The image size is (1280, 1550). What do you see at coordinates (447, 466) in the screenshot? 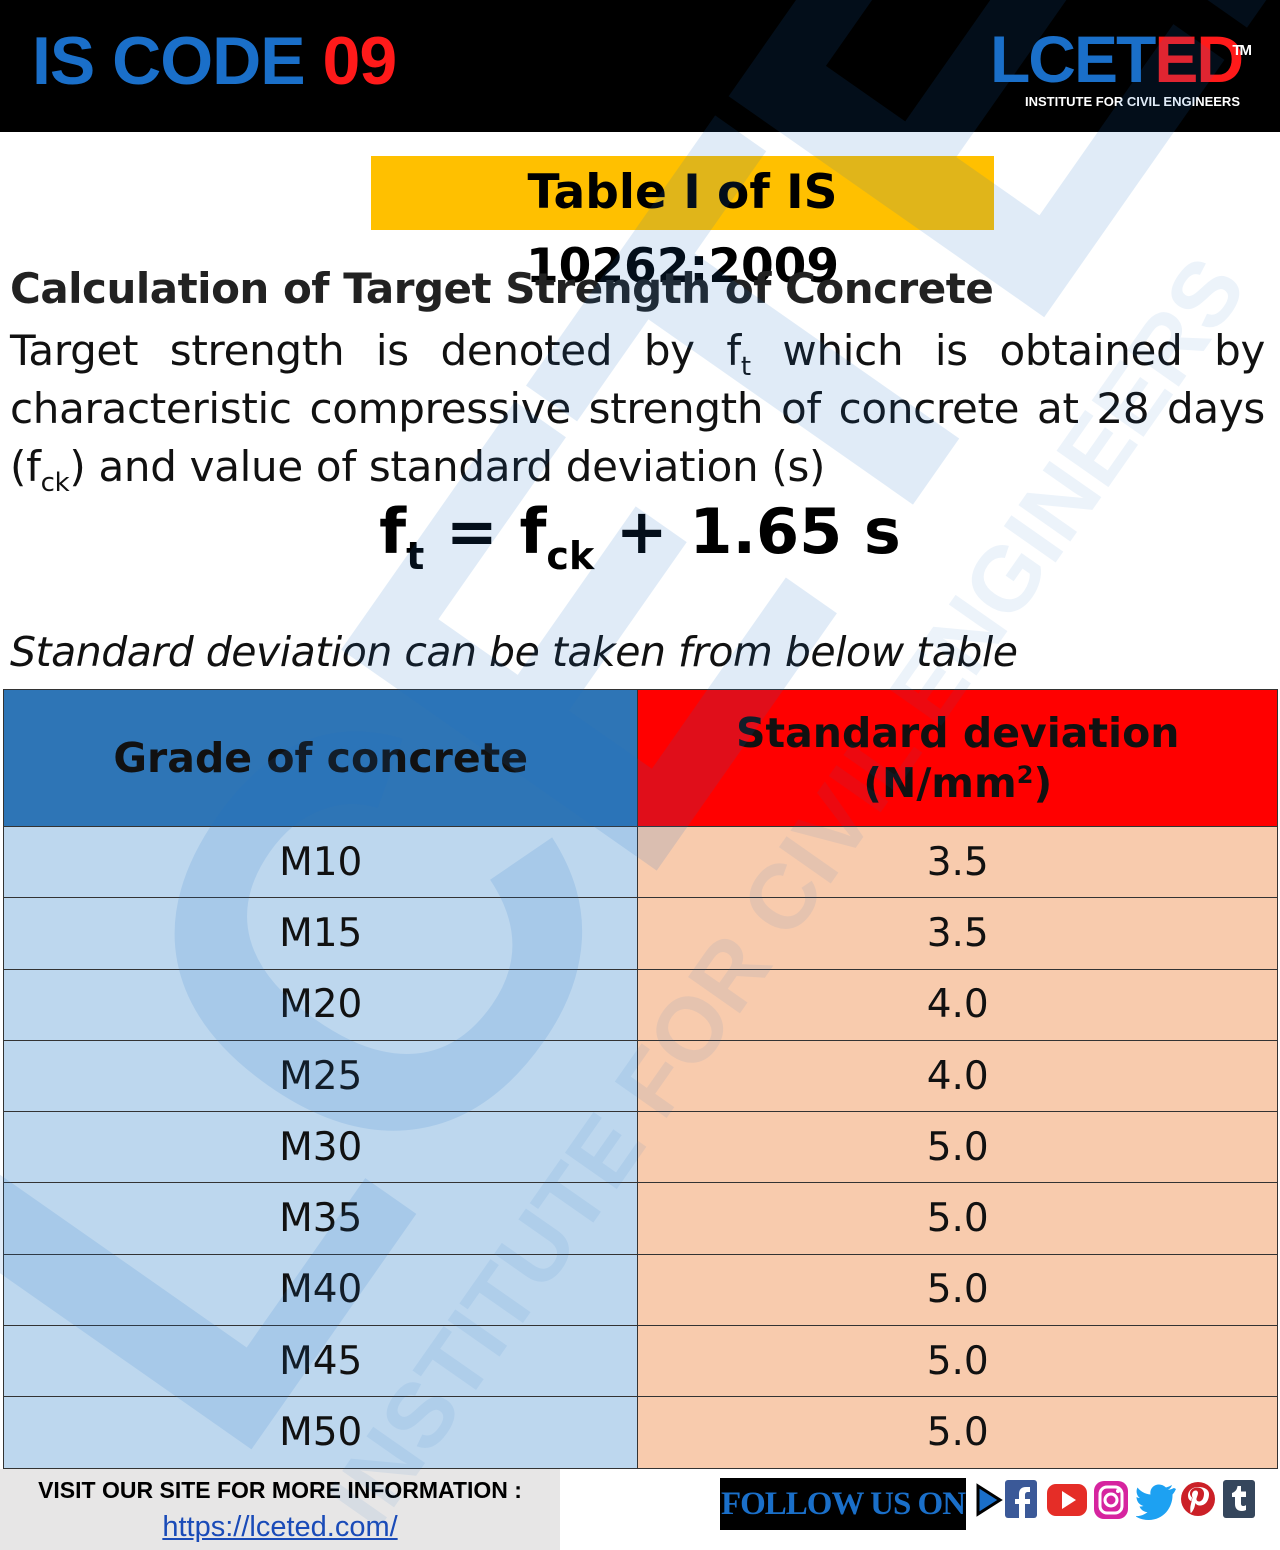
I see `para-text-3: ) and value of standard deviation (s)` at bounding box center [447, 466].